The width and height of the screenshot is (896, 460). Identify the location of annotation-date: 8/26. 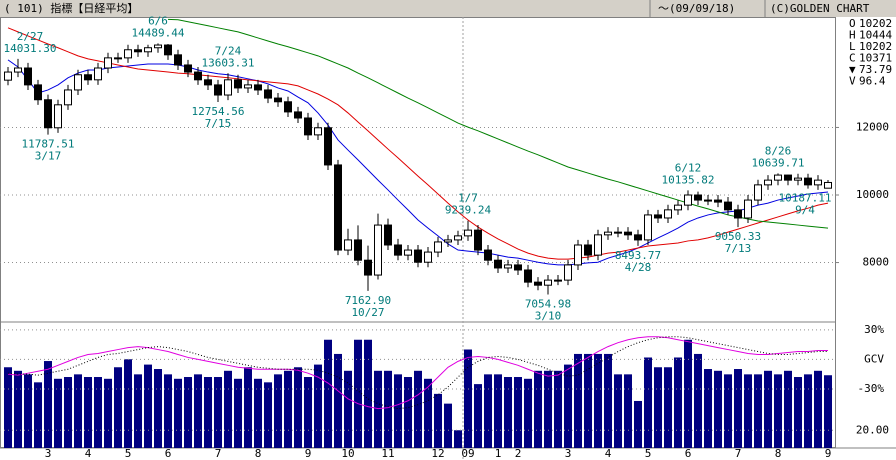
(778, 150).